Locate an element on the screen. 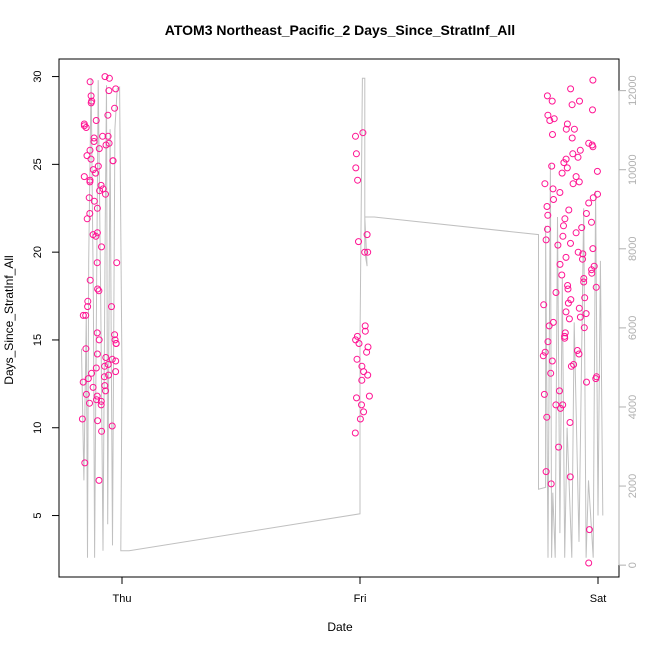 Image resolution: width=650 pixels, height=650 pixels. y-tick-label: 5 is located at coordinates (38, 515).